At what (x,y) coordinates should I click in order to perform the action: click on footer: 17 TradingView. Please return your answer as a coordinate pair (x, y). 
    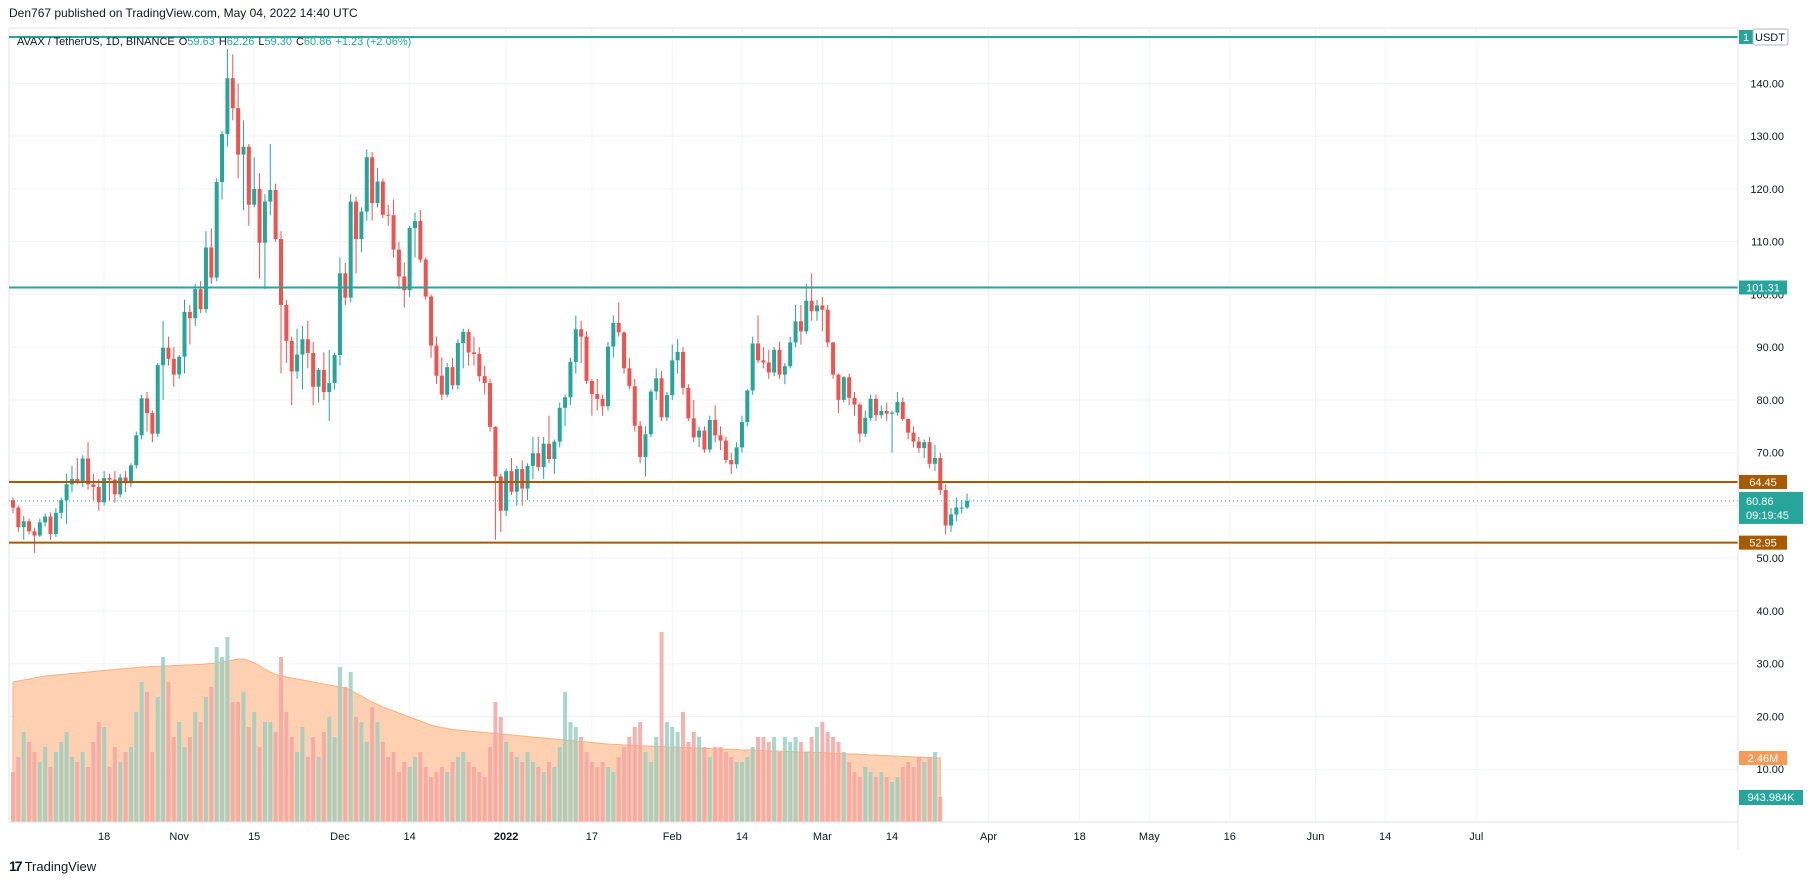
    Looking at the image, I should click on (52, 866).